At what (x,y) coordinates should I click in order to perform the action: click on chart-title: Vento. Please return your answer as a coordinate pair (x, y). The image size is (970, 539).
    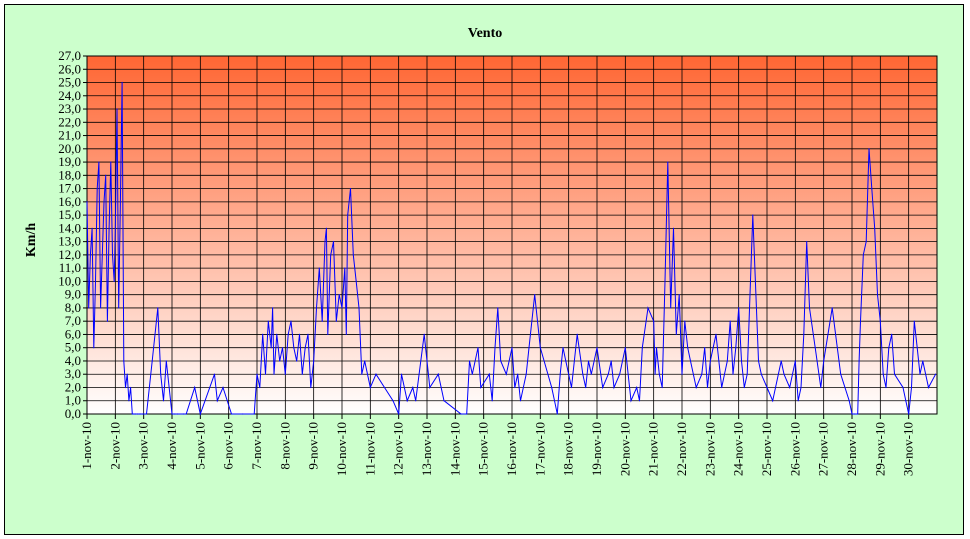
    Looking at the image, I should click on (485, 33).